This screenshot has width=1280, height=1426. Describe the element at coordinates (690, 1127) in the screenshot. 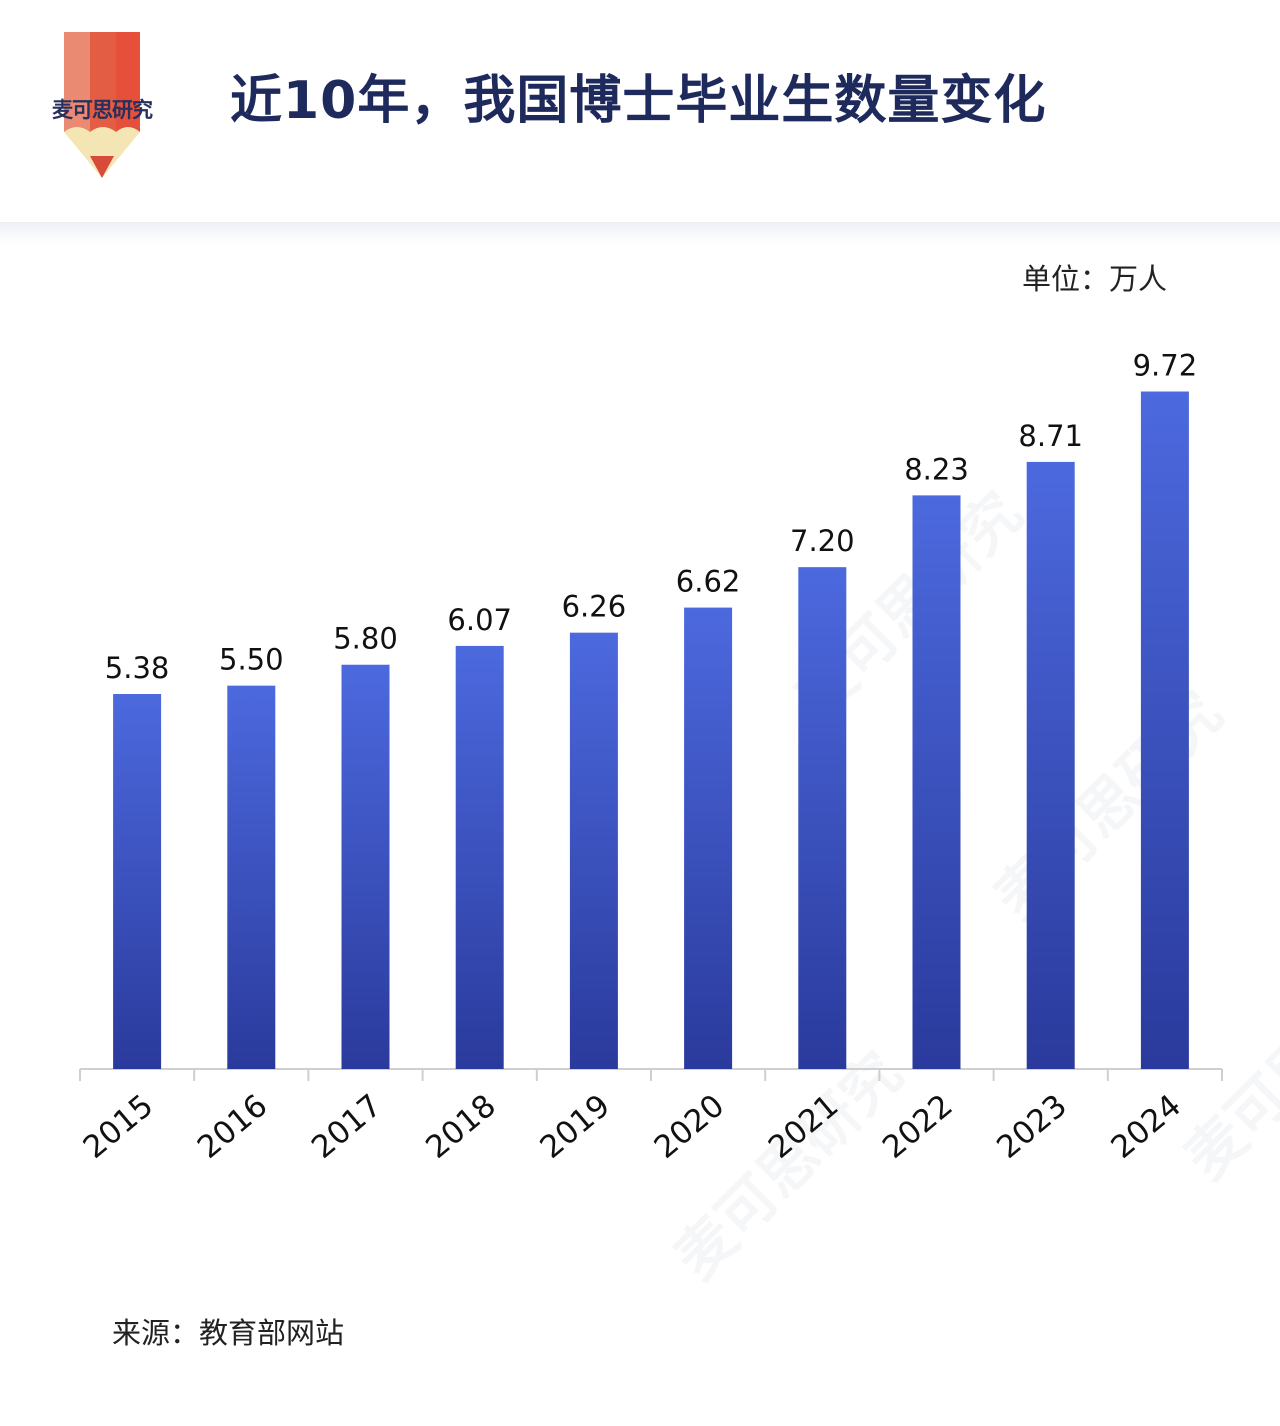

I see `x-tick-label: 2020` at that location.